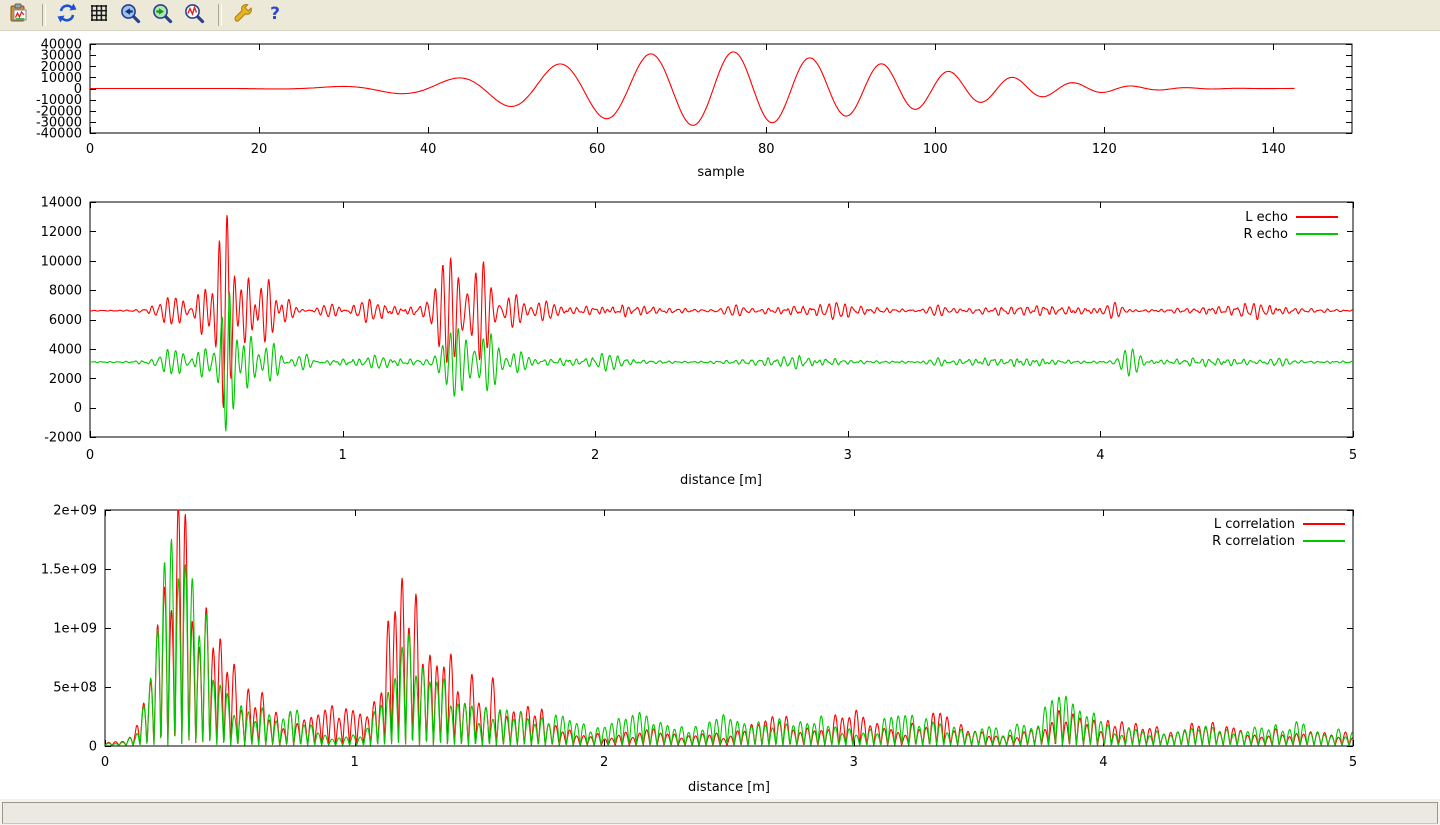 The image size is (1440, 825). Describe the element at coordinates (1291, 217) in the screenshot. I see `legend-item-l-echo: L echo` at that location.